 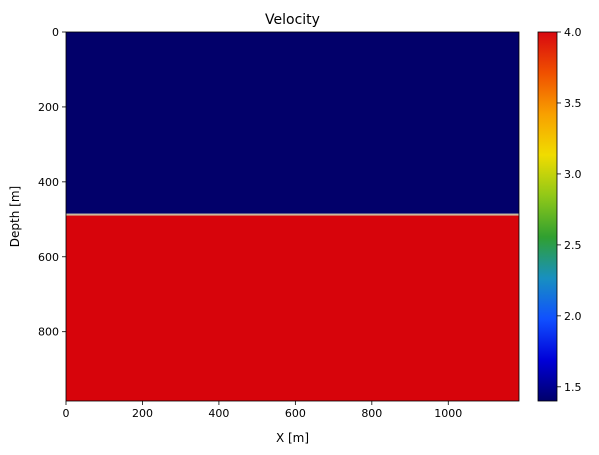 What do you see at coordinates (547, 216) in the screenshot?
I see `colorbar` at bounding box center [547, 216].